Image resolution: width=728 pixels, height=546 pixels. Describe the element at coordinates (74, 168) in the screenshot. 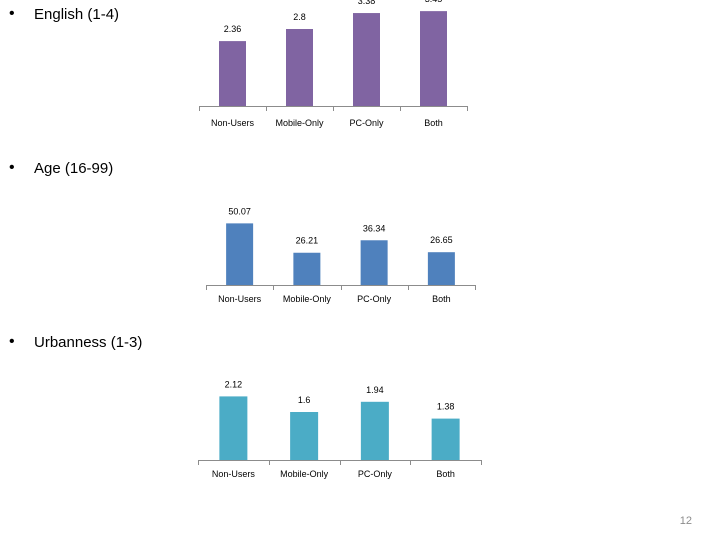

I see `bullet-label-age: Age (16-99)` at that location.